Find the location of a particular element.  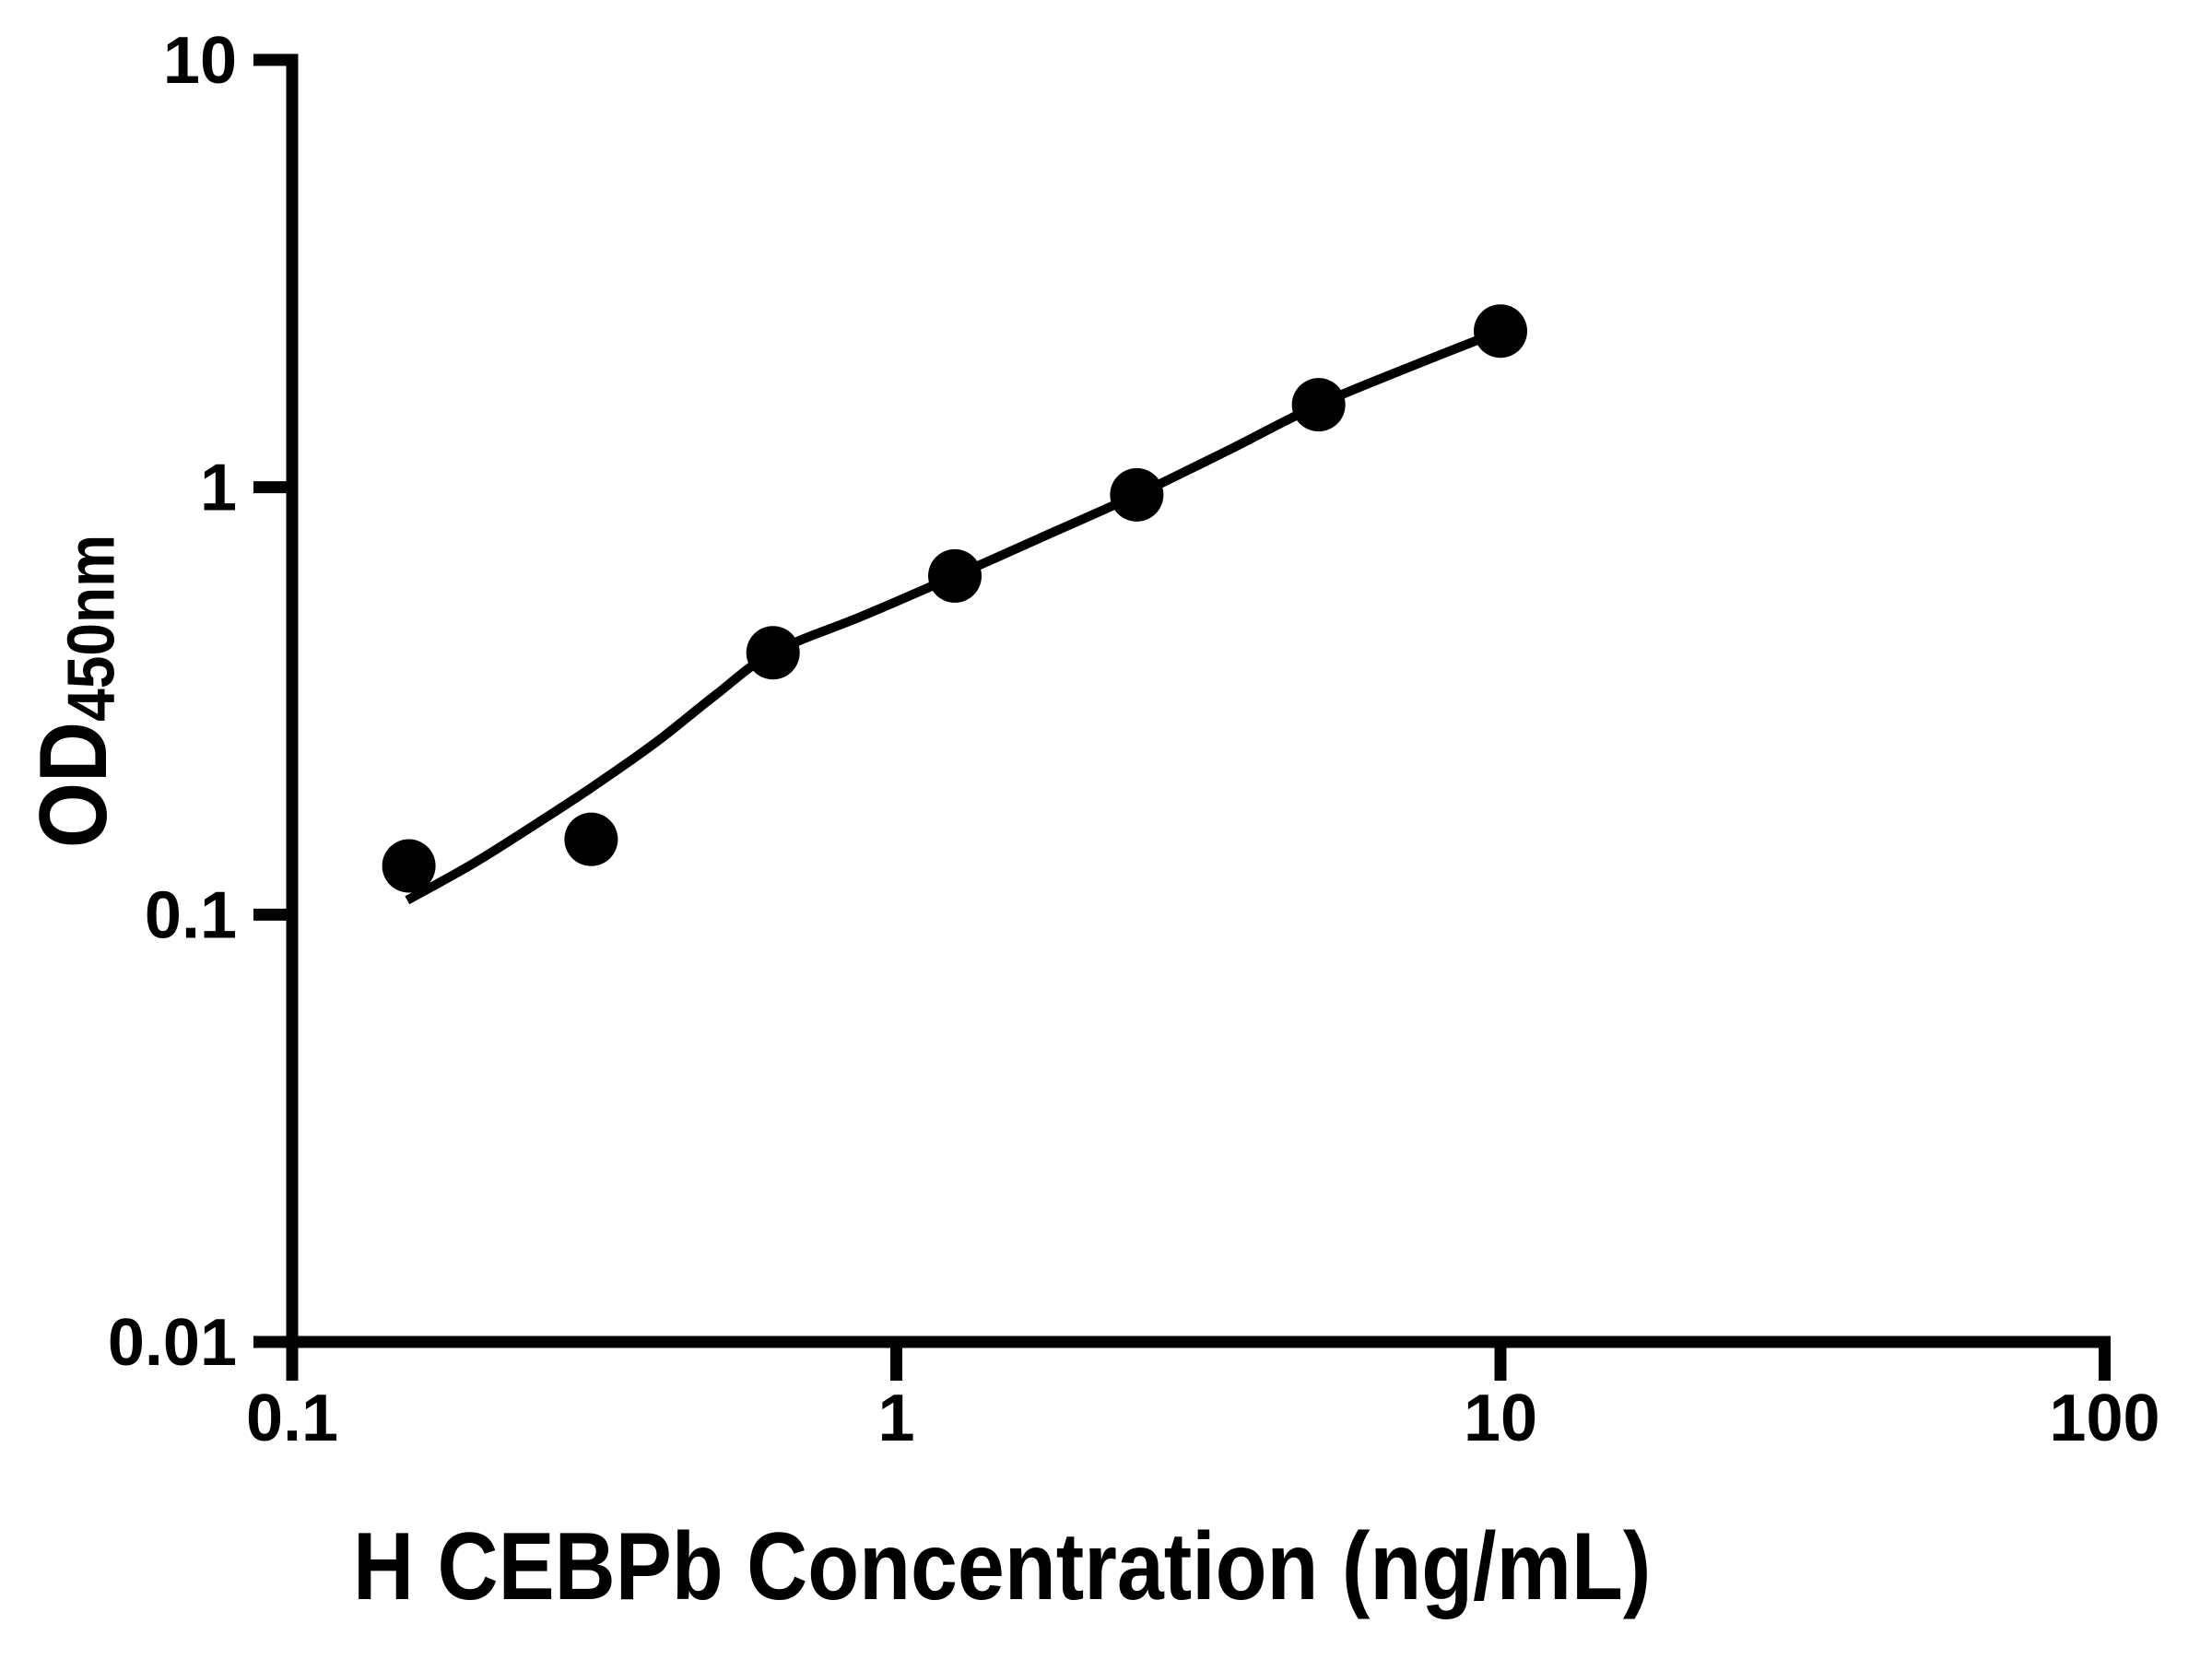

y-axis-label-subscript: 450nm is located at coordinates (91, 628).